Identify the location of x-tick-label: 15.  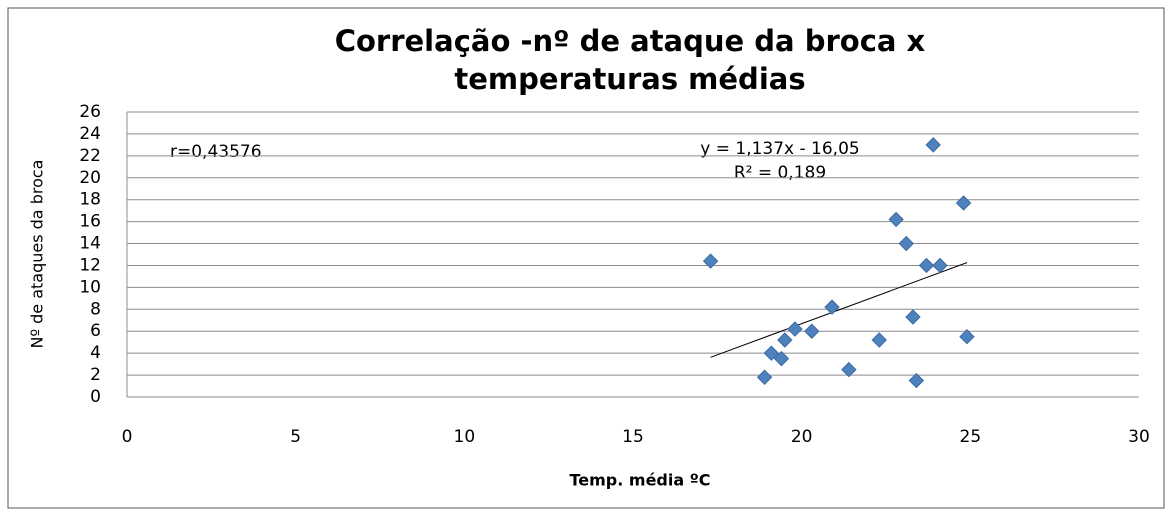
(633, 437).